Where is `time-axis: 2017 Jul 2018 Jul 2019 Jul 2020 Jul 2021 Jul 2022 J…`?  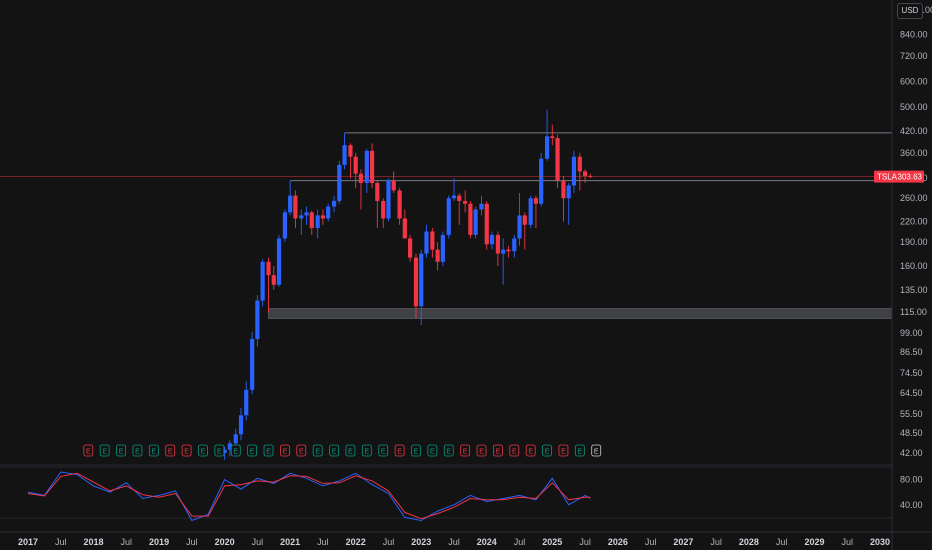 time-axis: 2017 Jul 2018 Jul 2019 Jul 2020 Jul 2021 Jul 2022 J… is located at coordinates (454, 542).